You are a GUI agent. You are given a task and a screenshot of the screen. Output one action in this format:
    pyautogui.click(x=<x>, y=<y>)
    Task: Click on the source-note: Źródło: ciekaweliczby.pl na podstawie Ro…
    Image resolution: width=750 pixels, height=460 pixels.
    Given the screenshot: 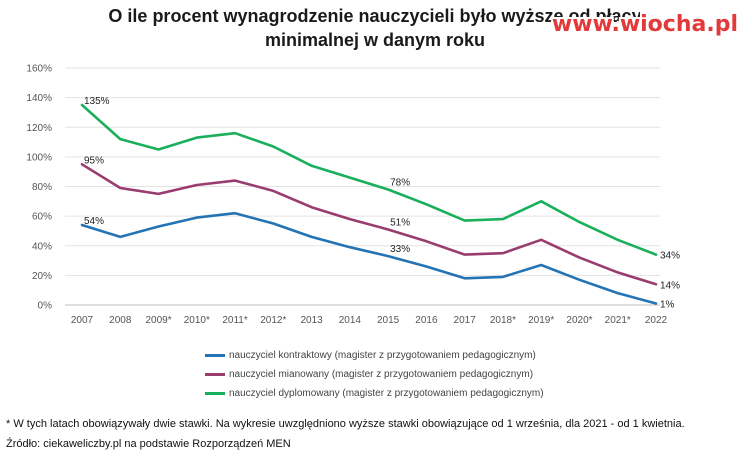 What is the action you would take?
    pyautogui.click(x=148, y=444)
    